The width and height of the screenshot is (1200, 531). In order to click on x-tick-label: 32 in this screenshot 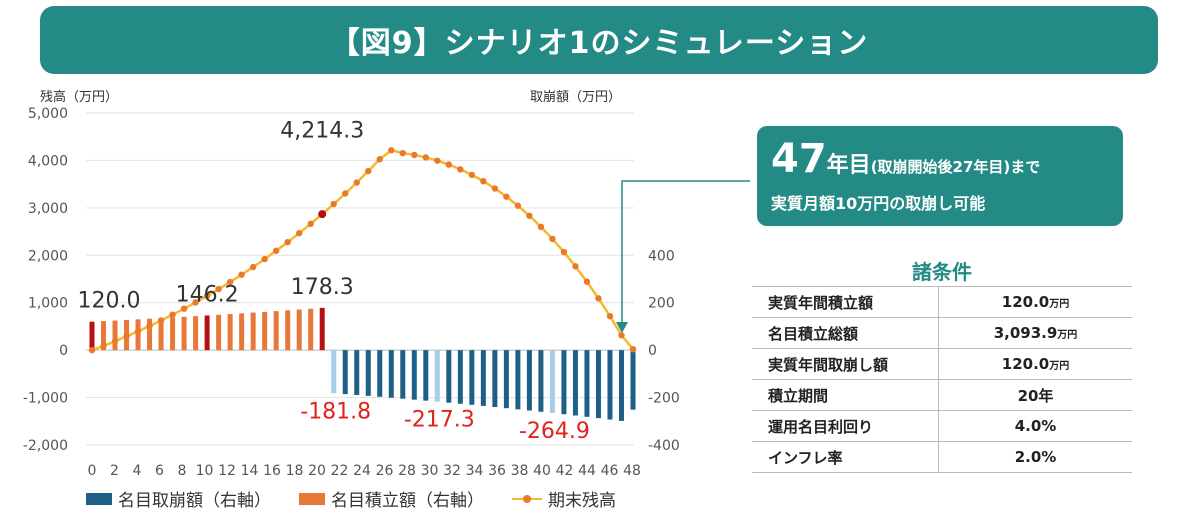, I will do `click(452, 471)`.